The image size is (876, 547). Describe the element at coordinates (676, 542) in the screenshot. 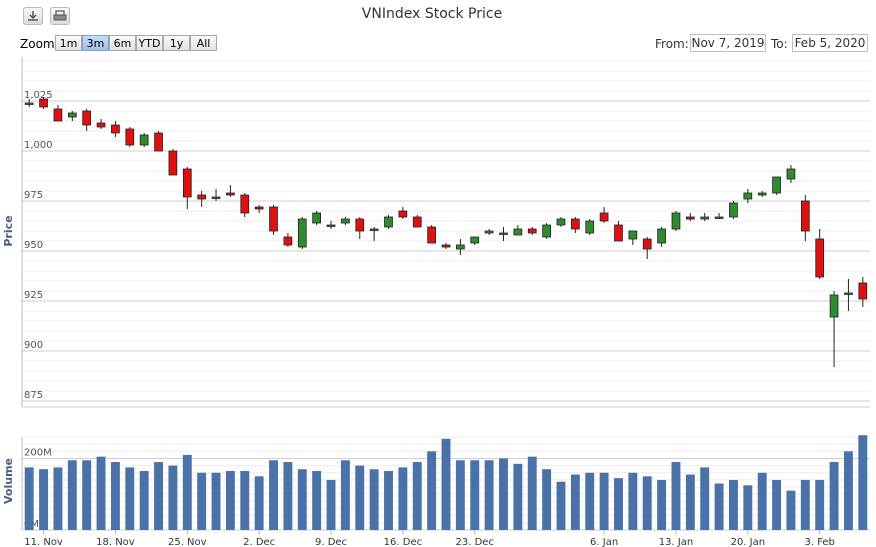

I see `x-tick-label: 13. Jan` at that location.